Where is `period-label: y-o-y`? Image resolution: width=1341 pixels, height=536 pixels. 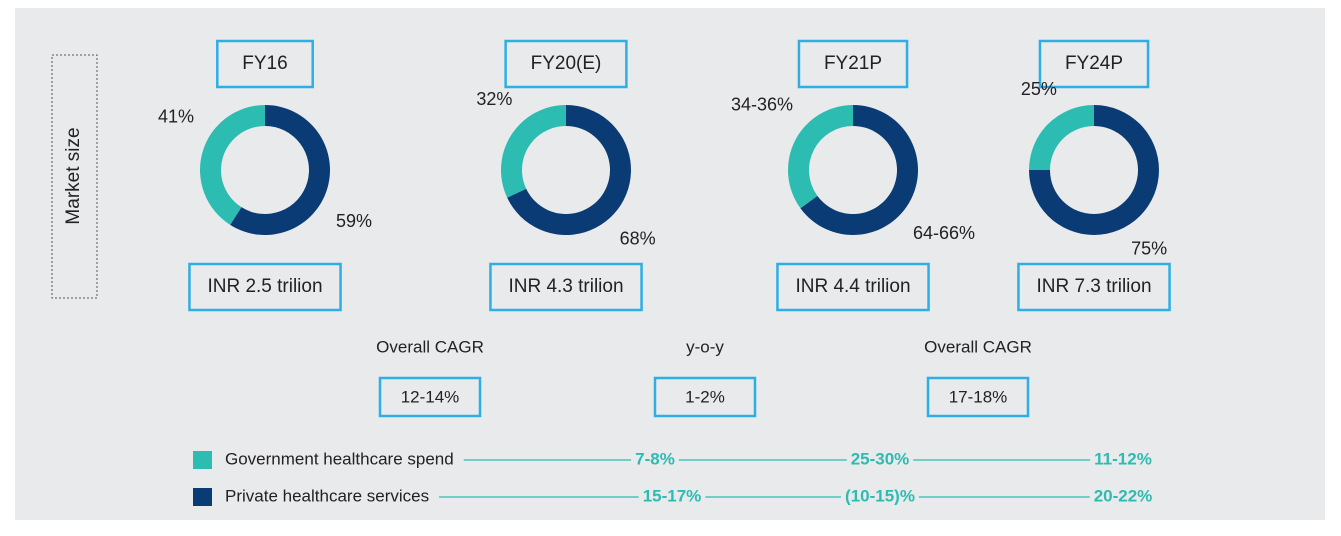
period-label: y-o-y is located at coordinates (705, 346).